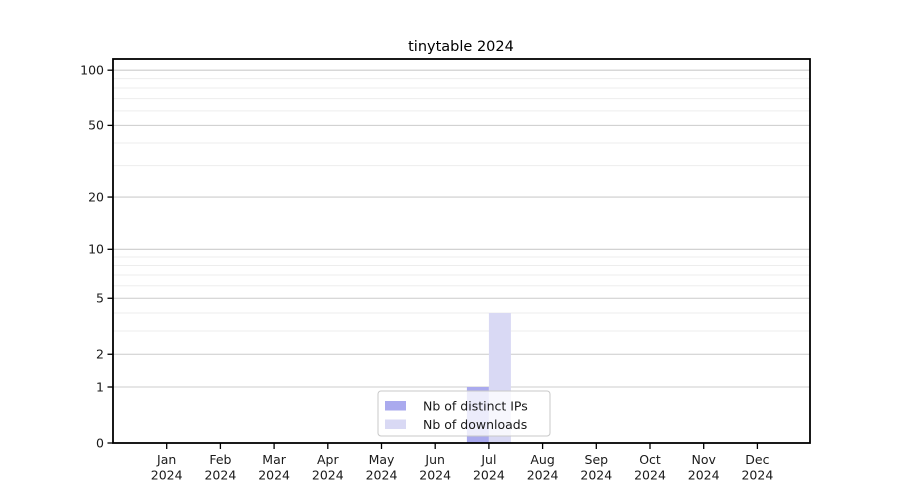 The height and width of the screenshot is (500, 900). I want to click on y-tick-label: 5, so click(100, 298).